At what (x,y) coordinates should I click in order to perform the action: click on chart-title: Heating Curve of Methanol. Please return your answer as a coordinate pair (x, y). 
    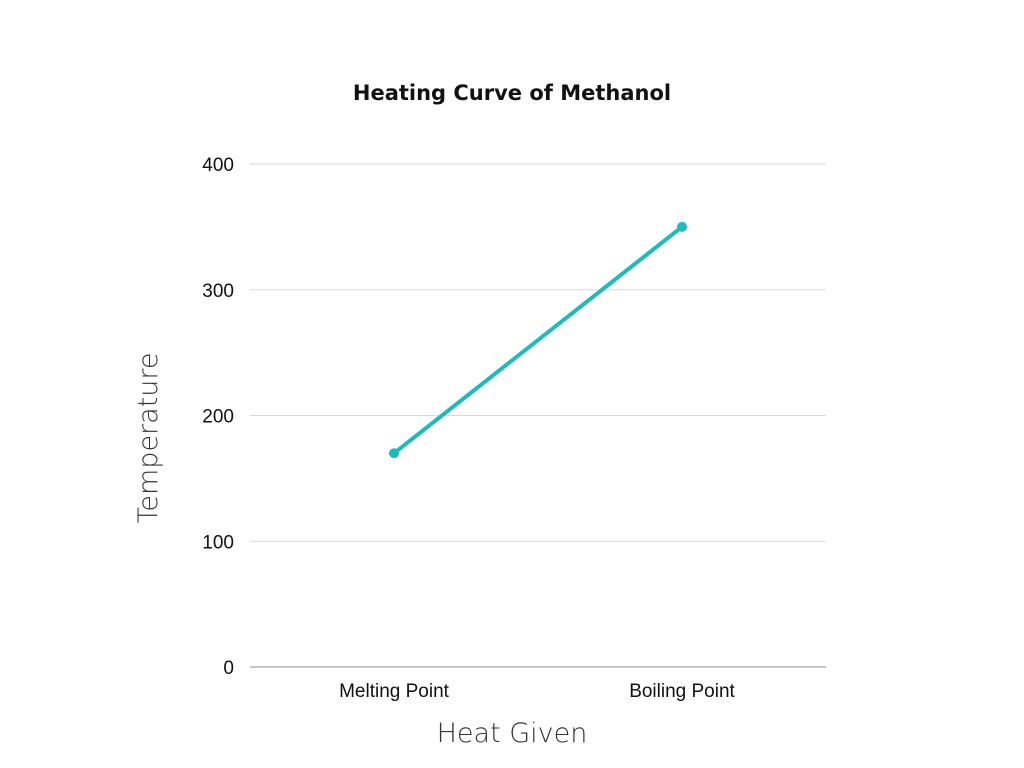
    Looking at the image, I should click on (512, 93).